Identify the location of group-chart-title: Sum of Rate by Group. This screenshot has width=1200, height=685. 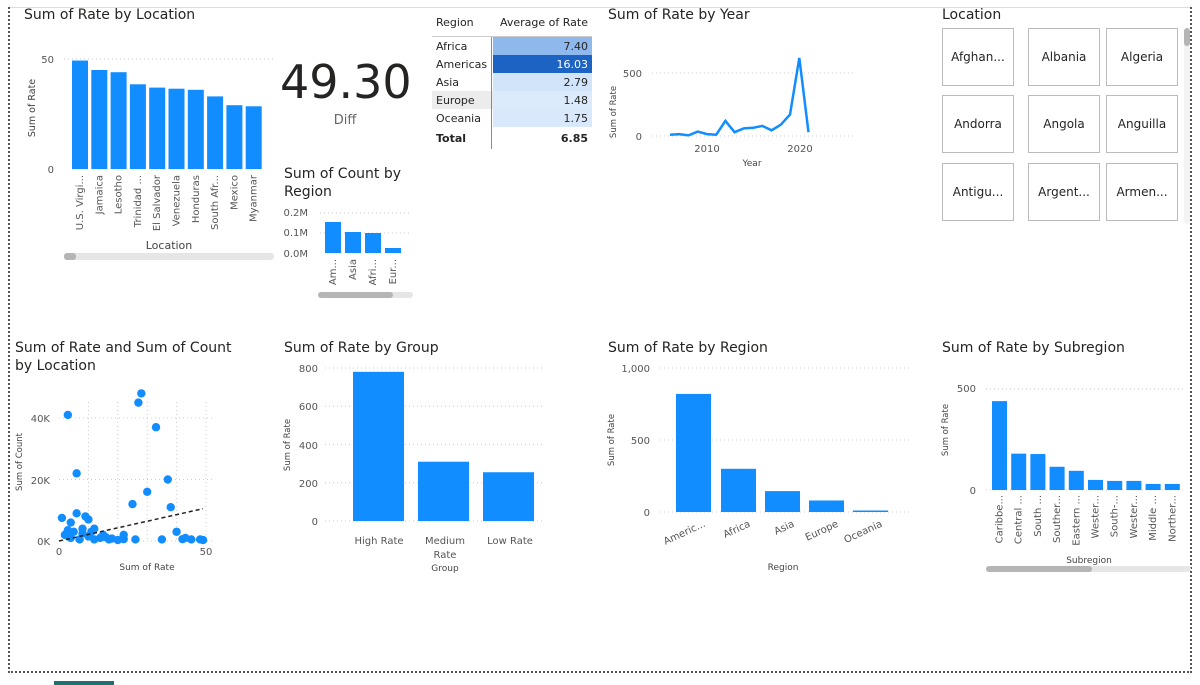
(361, 348).